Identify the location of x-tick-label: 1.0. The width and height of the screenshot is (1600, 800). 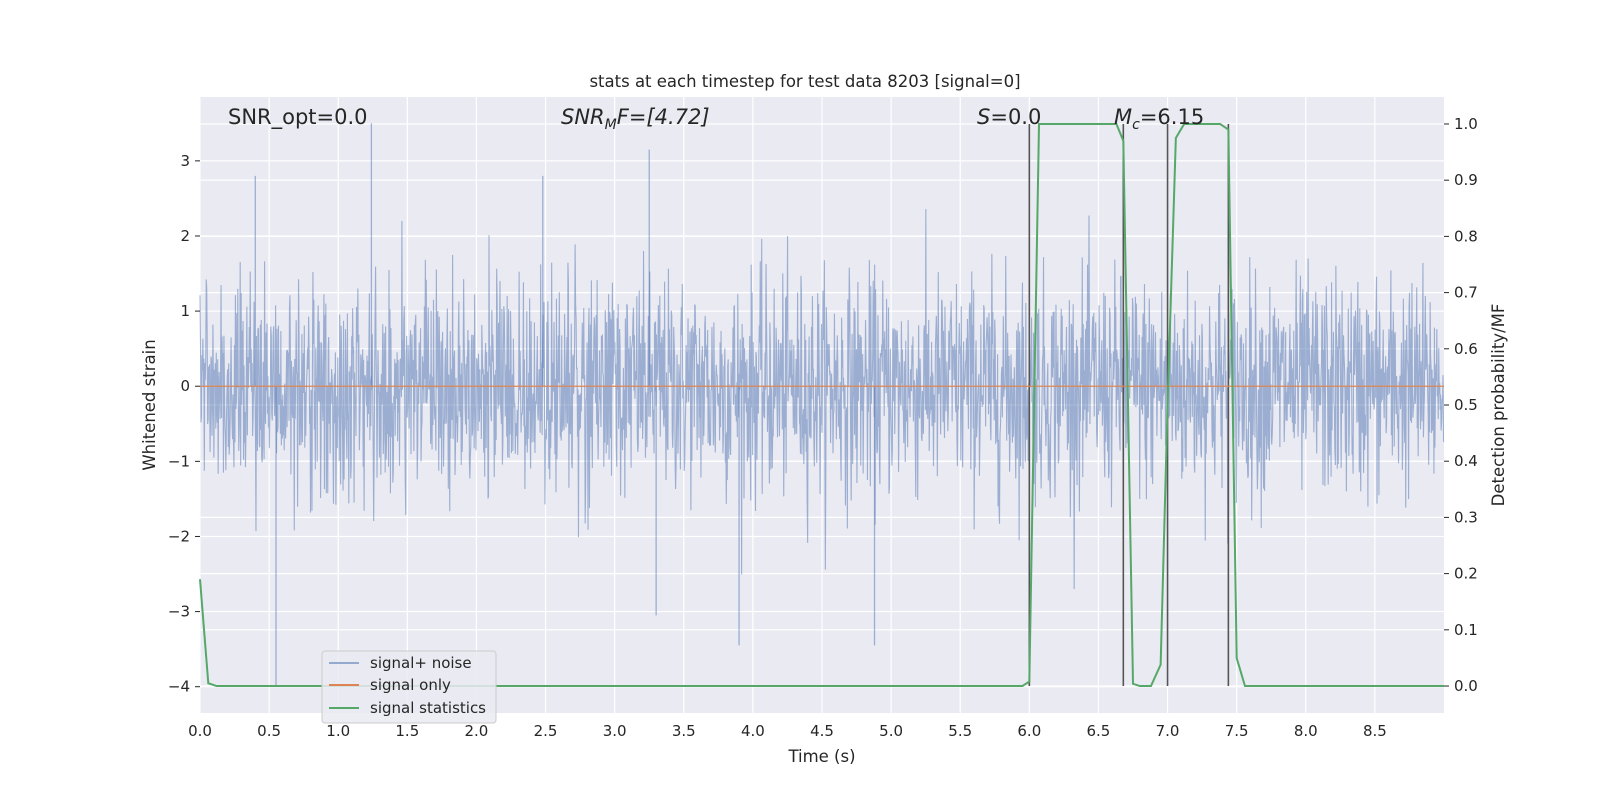
(338, 731).